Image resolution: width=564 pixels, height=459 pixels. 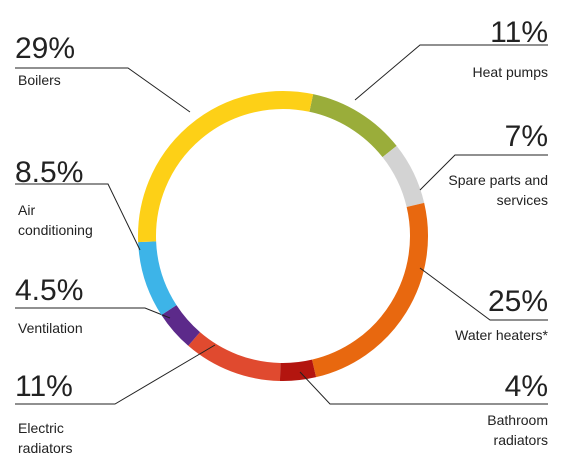 What do you see at coordinates (517, 430) in the screenshot?
I see `category-label: Bathroom radiators` at bounding box center [517, 430].